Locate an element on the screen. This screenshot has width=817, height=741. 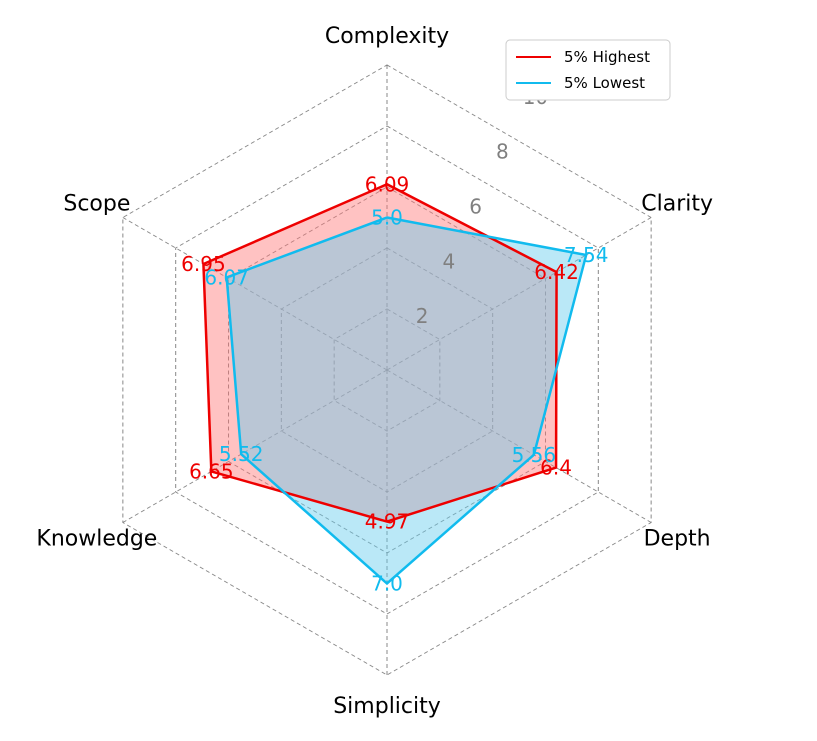
value-label-0-knowledge: 6.65 is located at coordinates (211, 471).